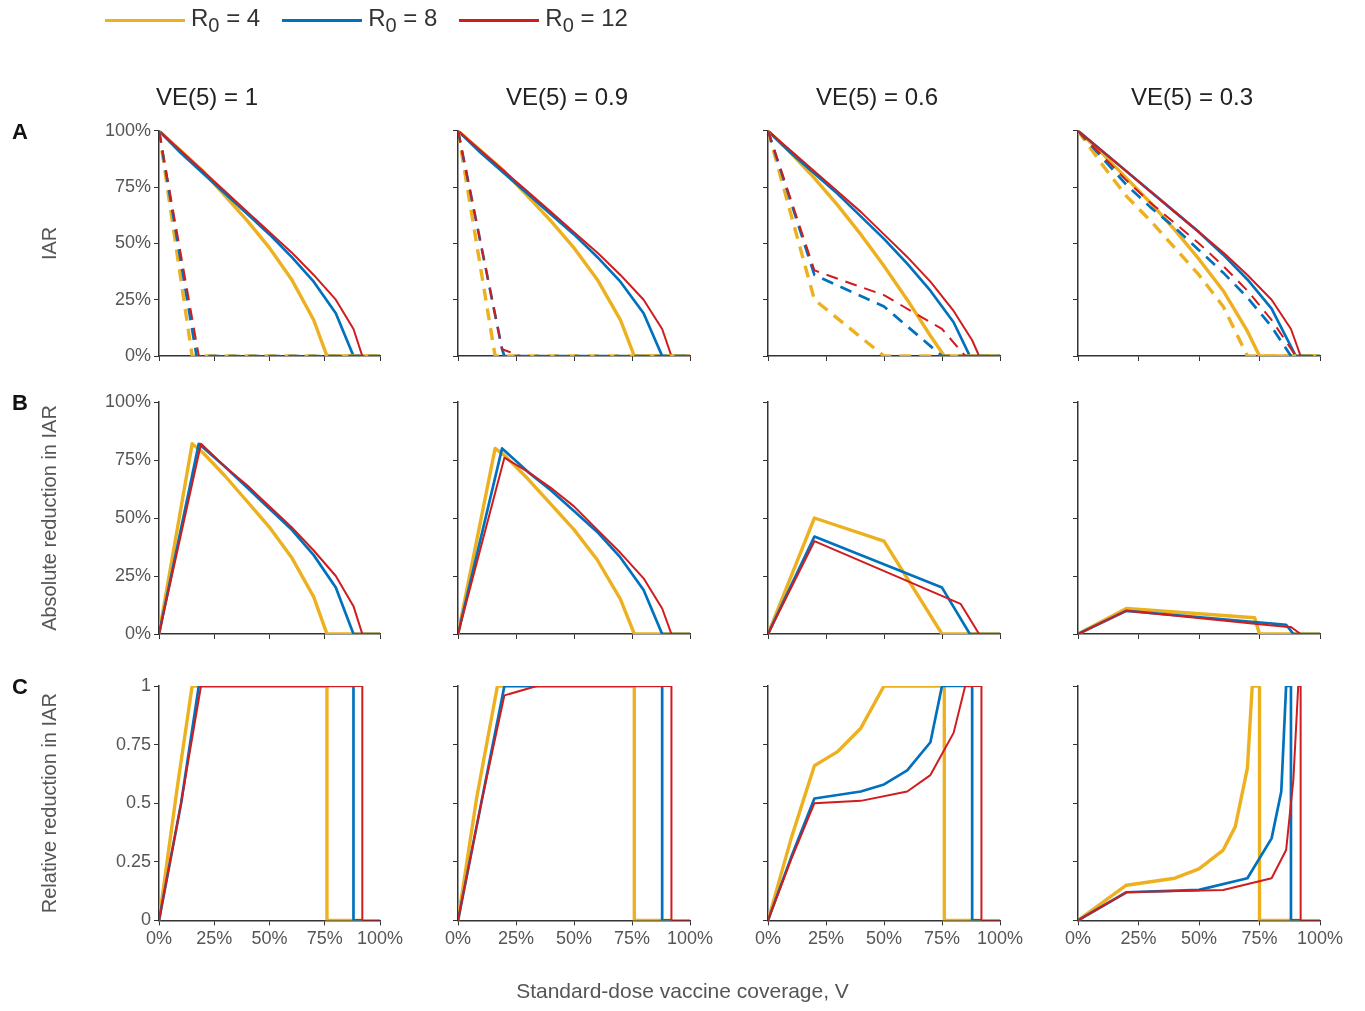 The height and width of the screenshot is (1011, 1365). Describe the element at coordinates (133, 743) in the screenshot. I see `y-tick-label: 0.75` at that location.